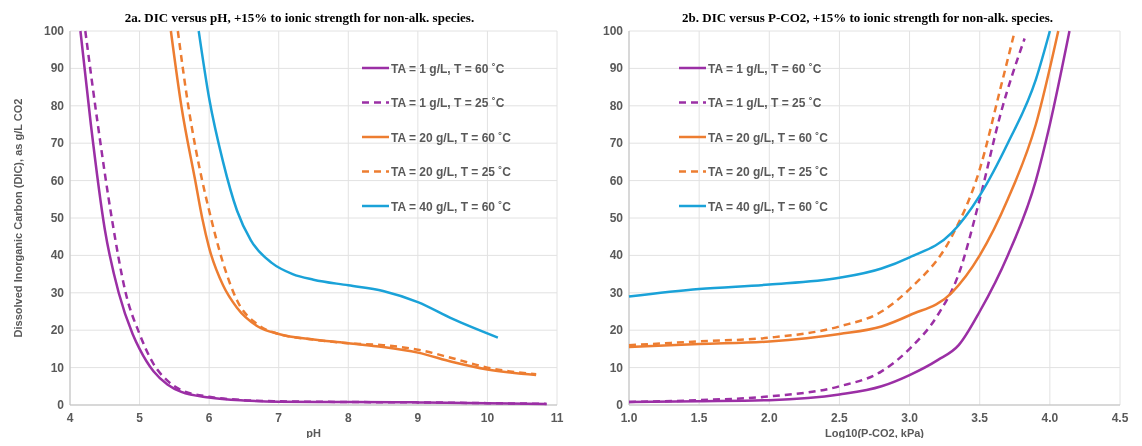 The width and height of the screenshot is (1142, 446). I want to click on x-tick-label: 5, so click(140, 418).